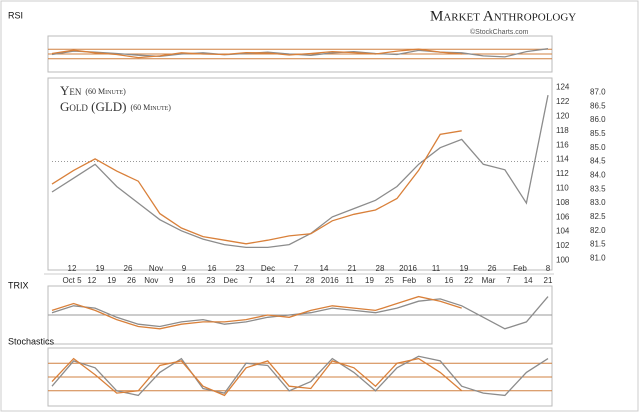 The image size is (640, 413). What do you see at coordinates (389, 280) in the screenshot?
I see `x-tick-label: 25` at bounding box center [389, 280].